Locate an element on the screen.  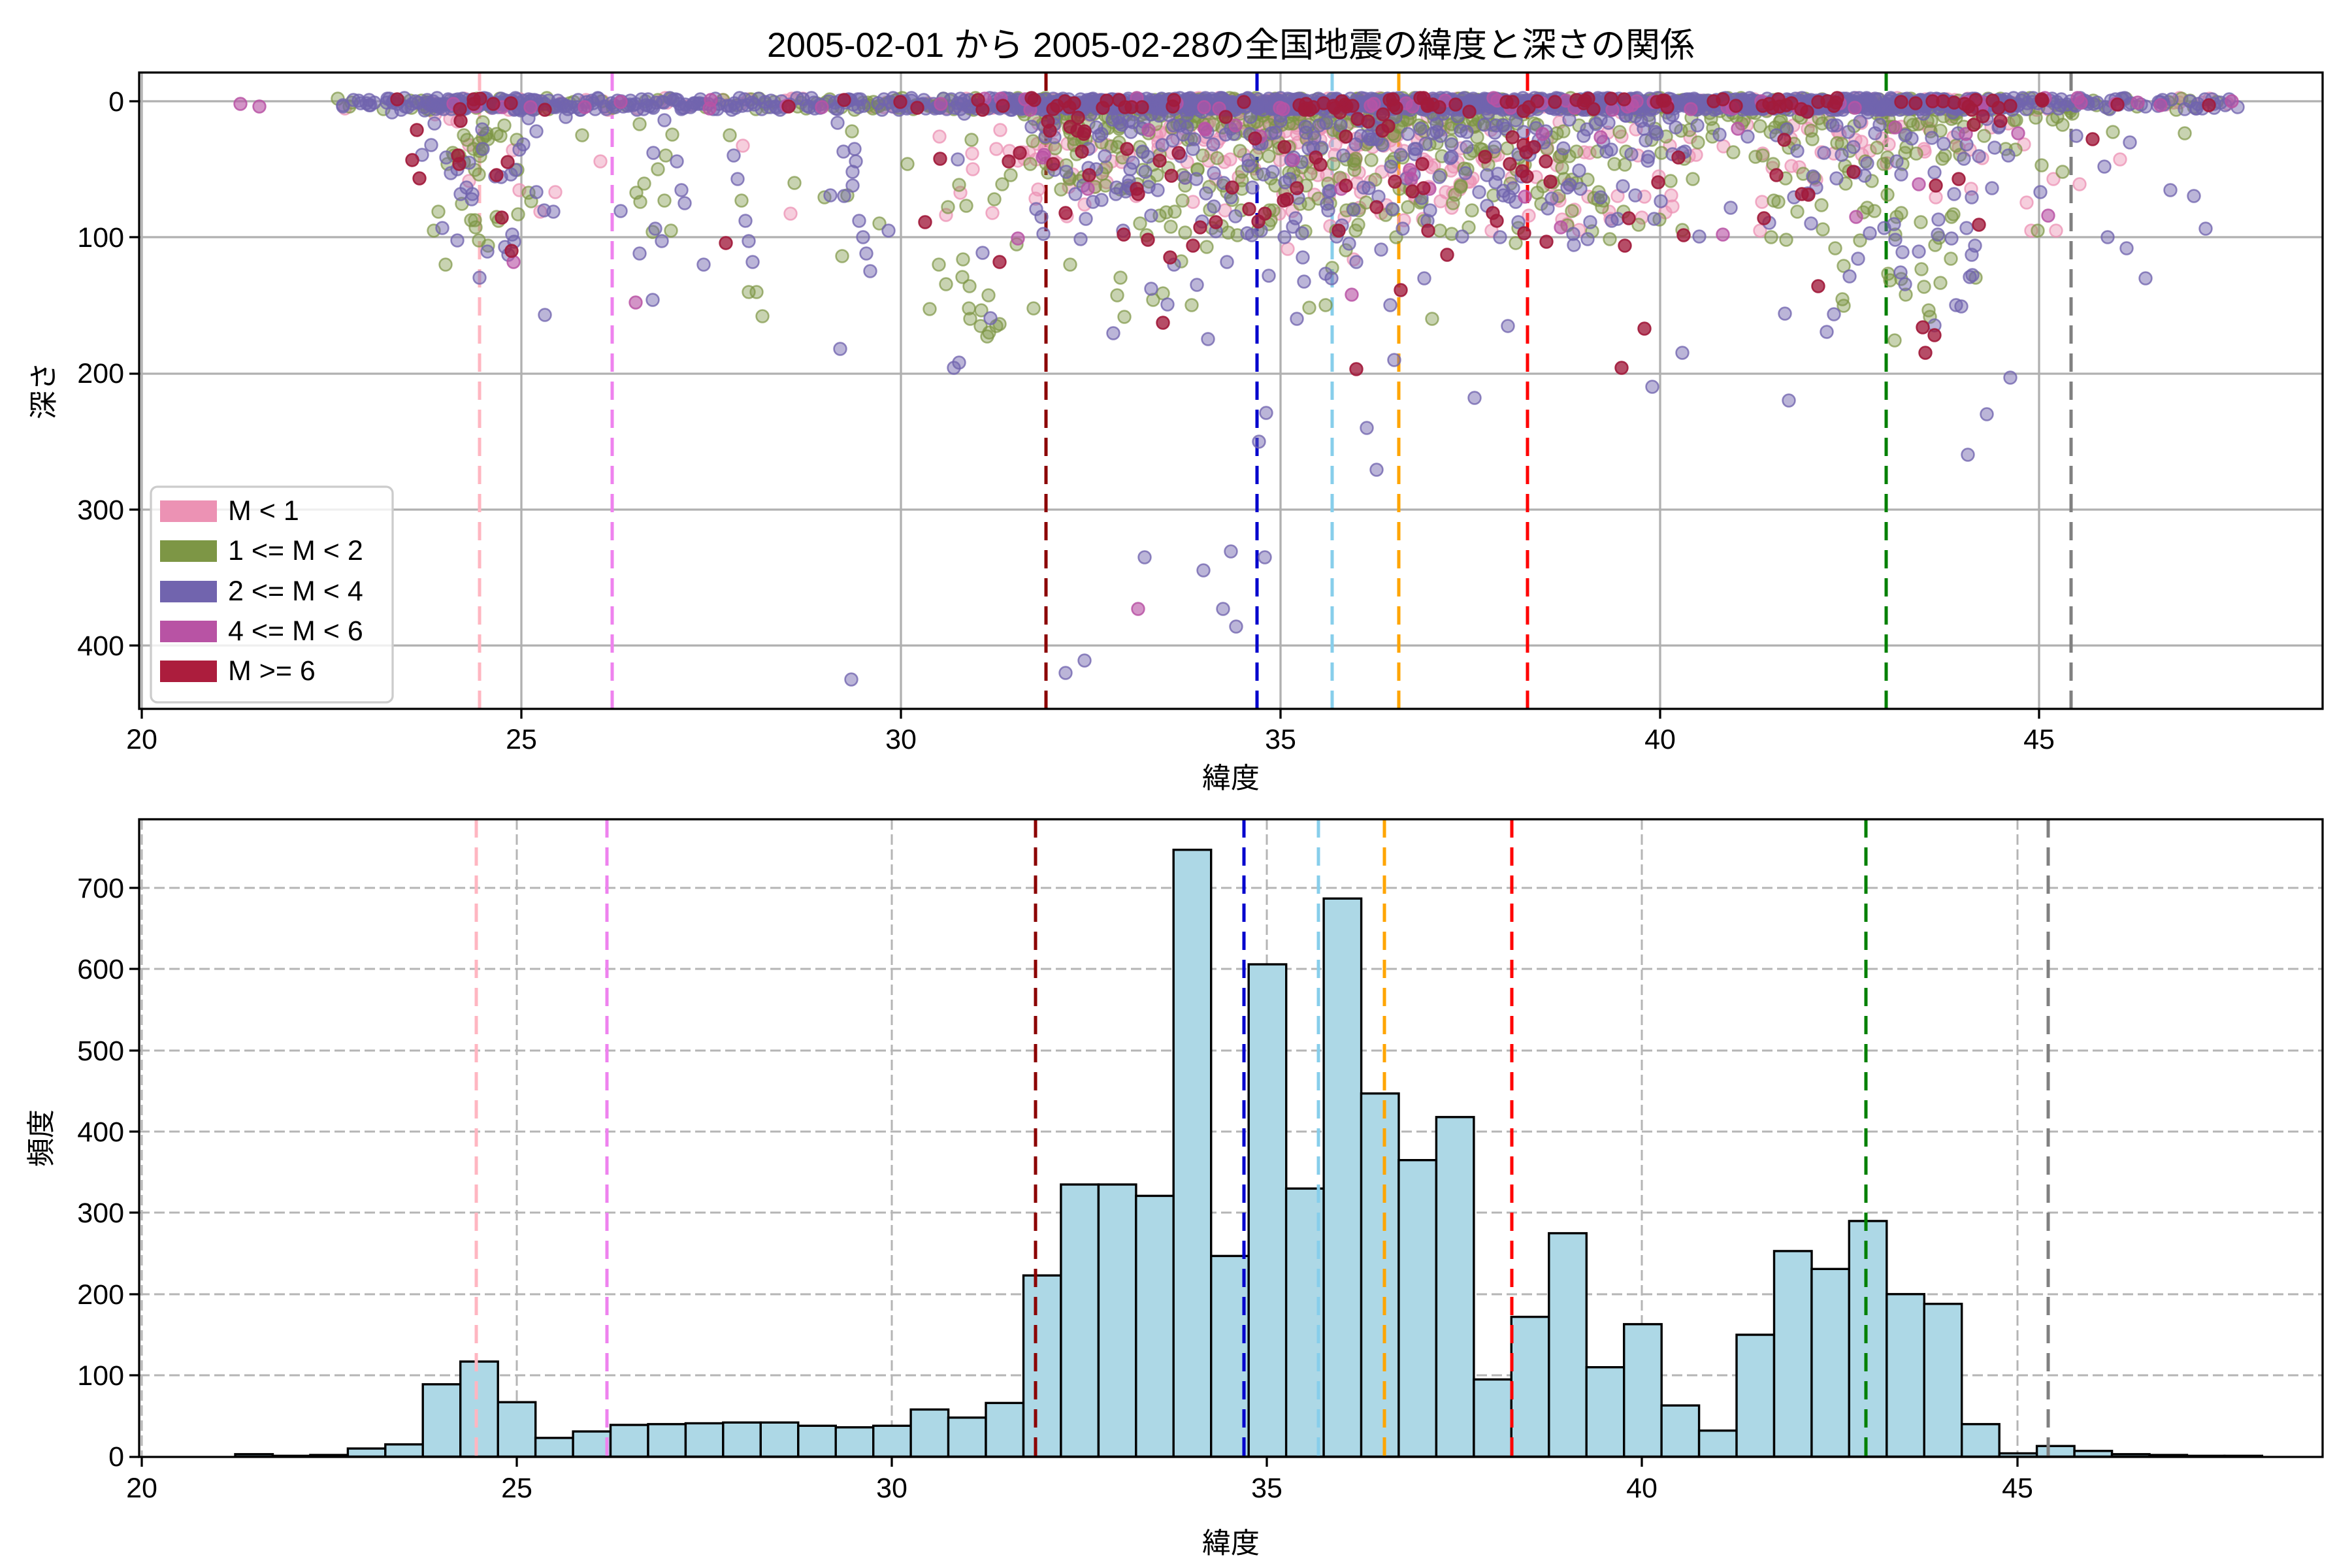
svg-text: M < 1 is located at coordinates (263, 511).